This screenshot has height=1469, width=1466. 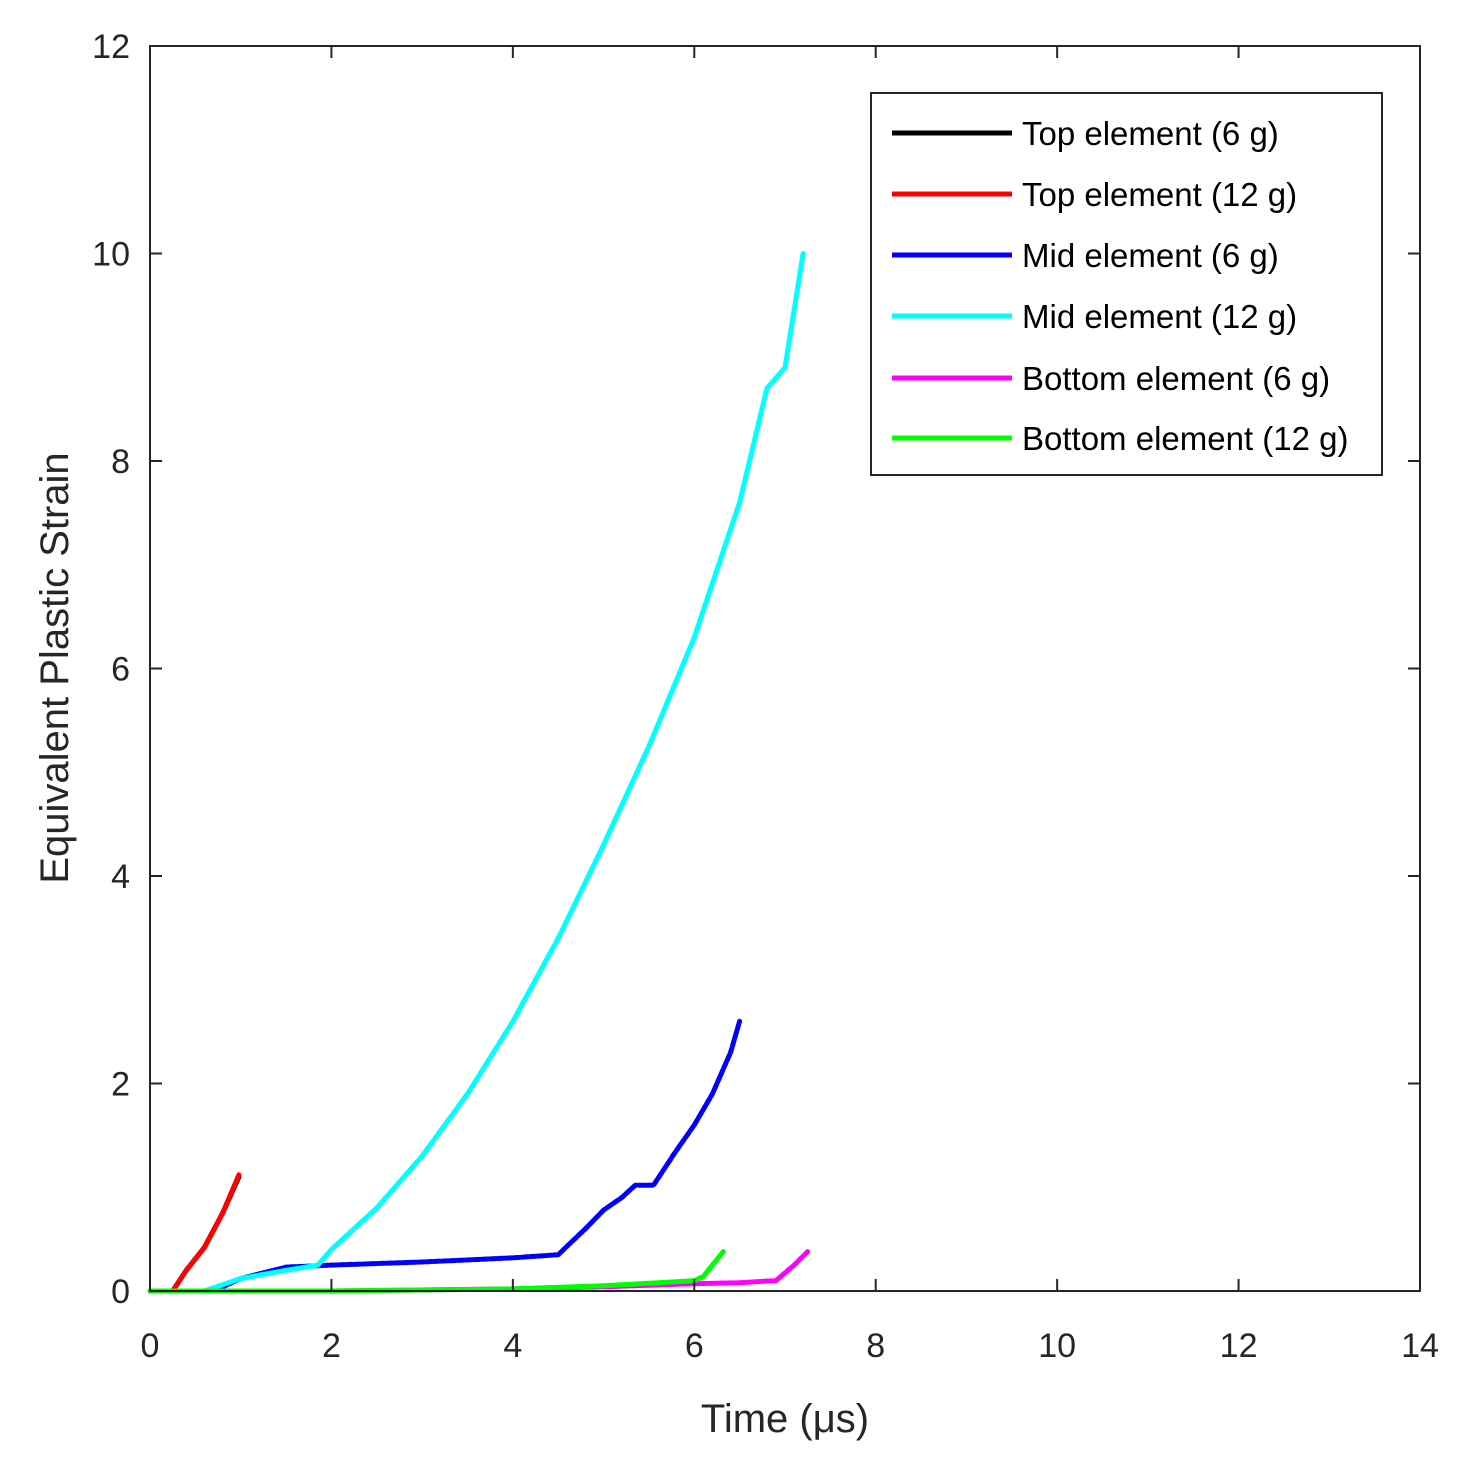 What do you see at coordinates (120, 670) in the screenshot?
I see `y-tick-label: 6` at bounding box center [120, 670].